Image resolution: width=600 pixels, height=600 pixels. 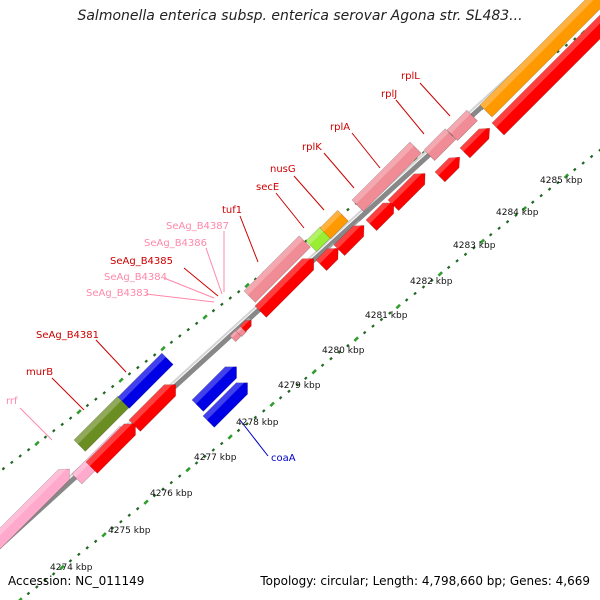 What do you see at coordinates (117, 293) in the screenshot?
I see `gene-label-SeAg_B4383: SeAg_B4383` at bounding box center [117, 293].